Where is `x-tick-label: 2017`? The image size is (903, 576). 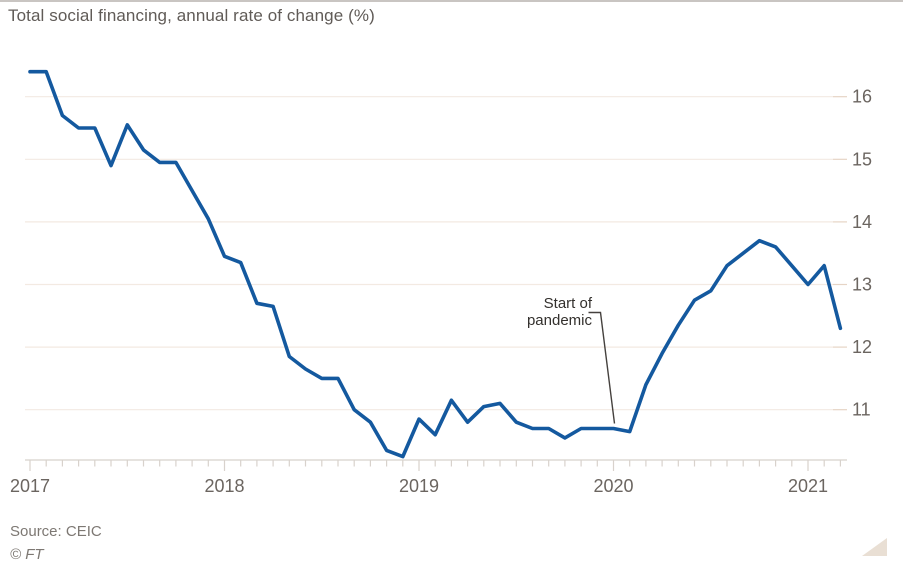 x-tick-label: 2017 is located at coordinates (30, 486).